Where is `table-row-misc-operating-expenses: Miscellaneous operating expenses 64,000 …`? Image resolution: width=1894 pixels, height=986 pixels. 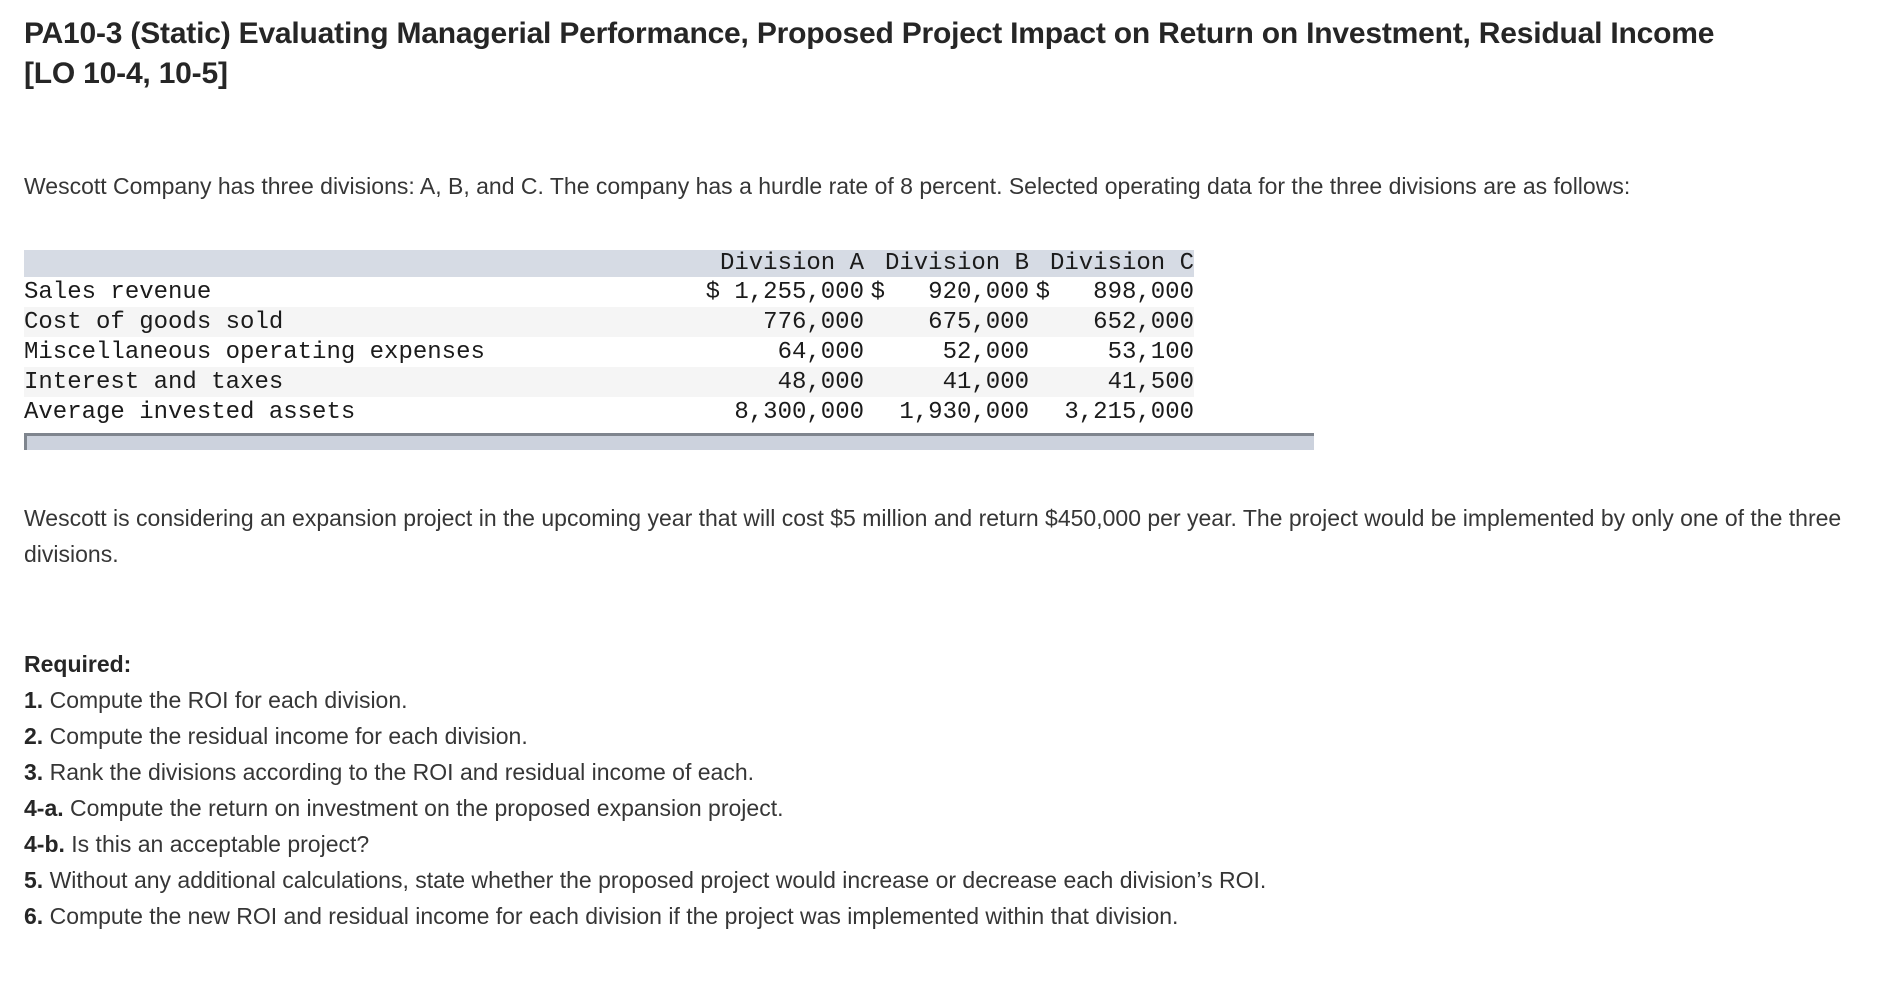 table-row-misc-operating-expenses: Miscellaneous operating expenses 64,000 … is located at coordinates (609, 352).